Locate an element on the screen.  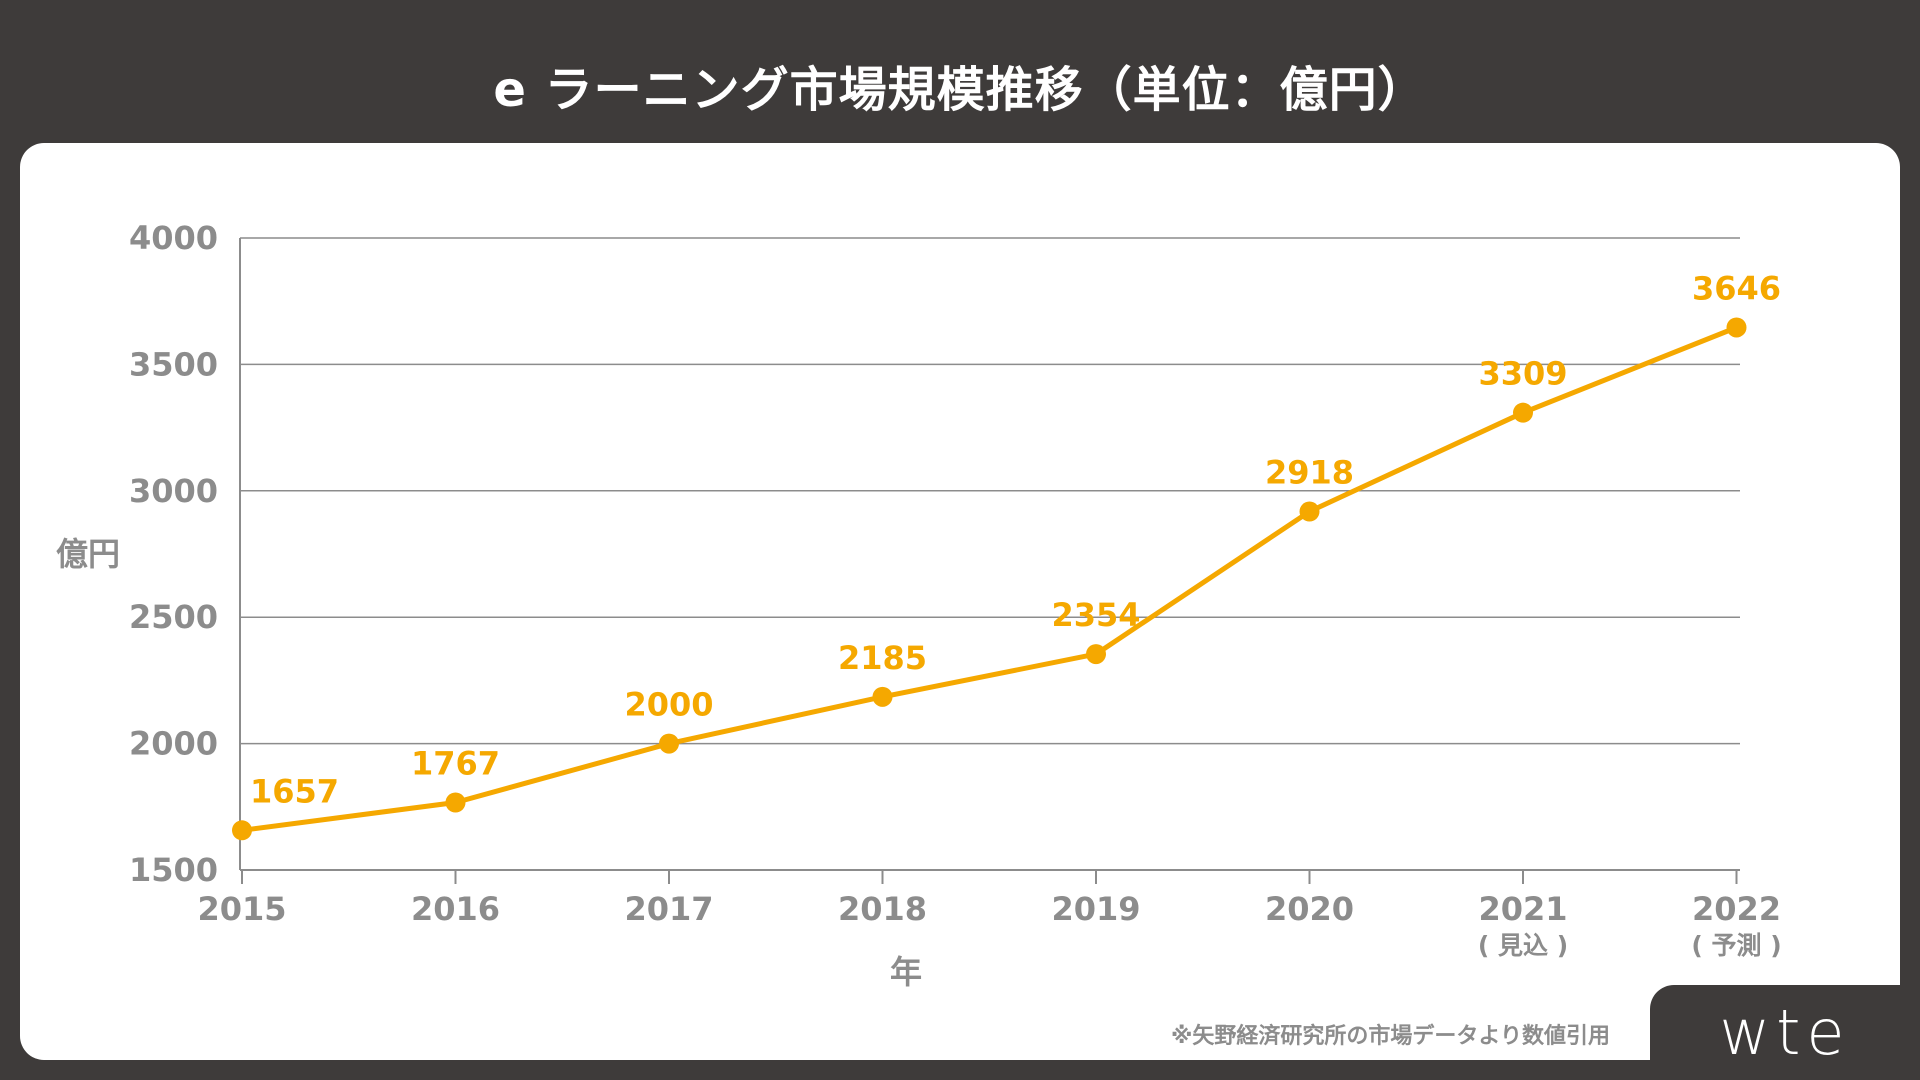
x-tick-label: 2015 is located at coordinates (241, 909).